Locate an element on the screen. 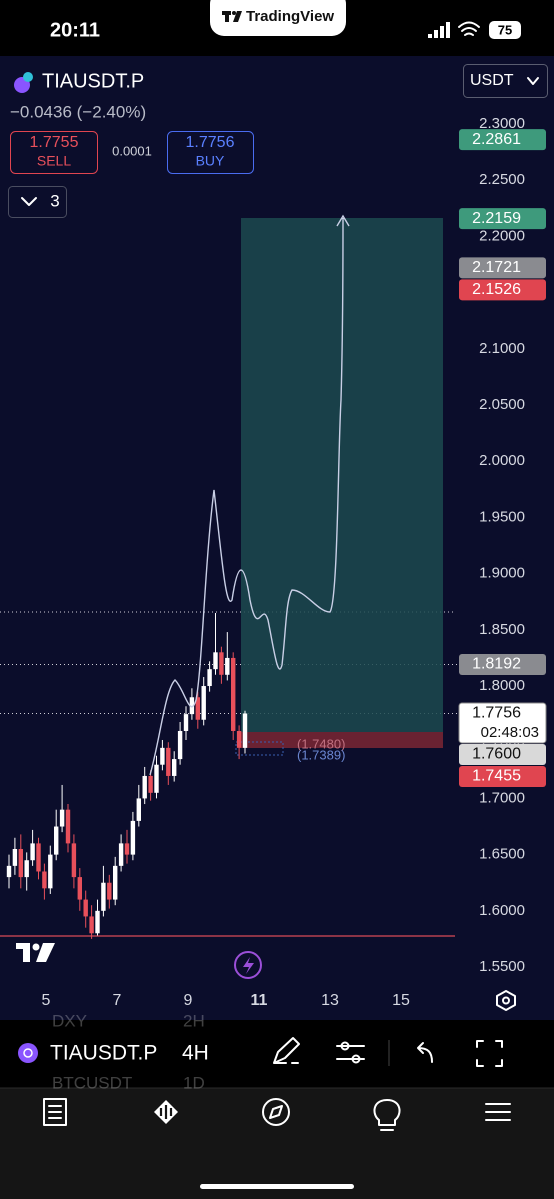 The width and height of the screenshot is (554, 1199). toolbar-symbol: TIAUSDT.P is located at coordinates (103, 1053).